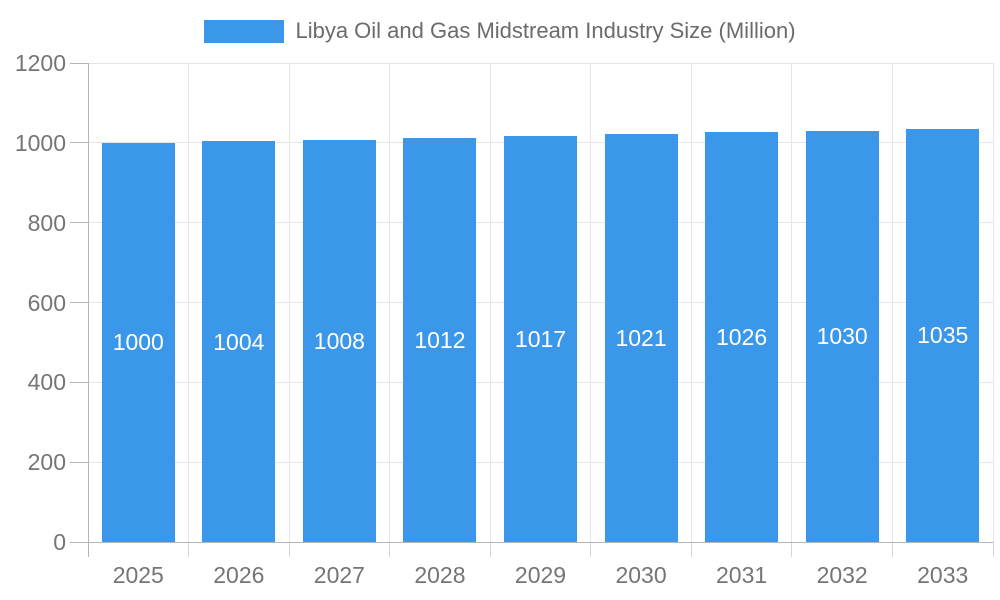 Image resolution: width=1000 pixels, height=600 pixels. I want to click on bar-2028, so click(440, 340).